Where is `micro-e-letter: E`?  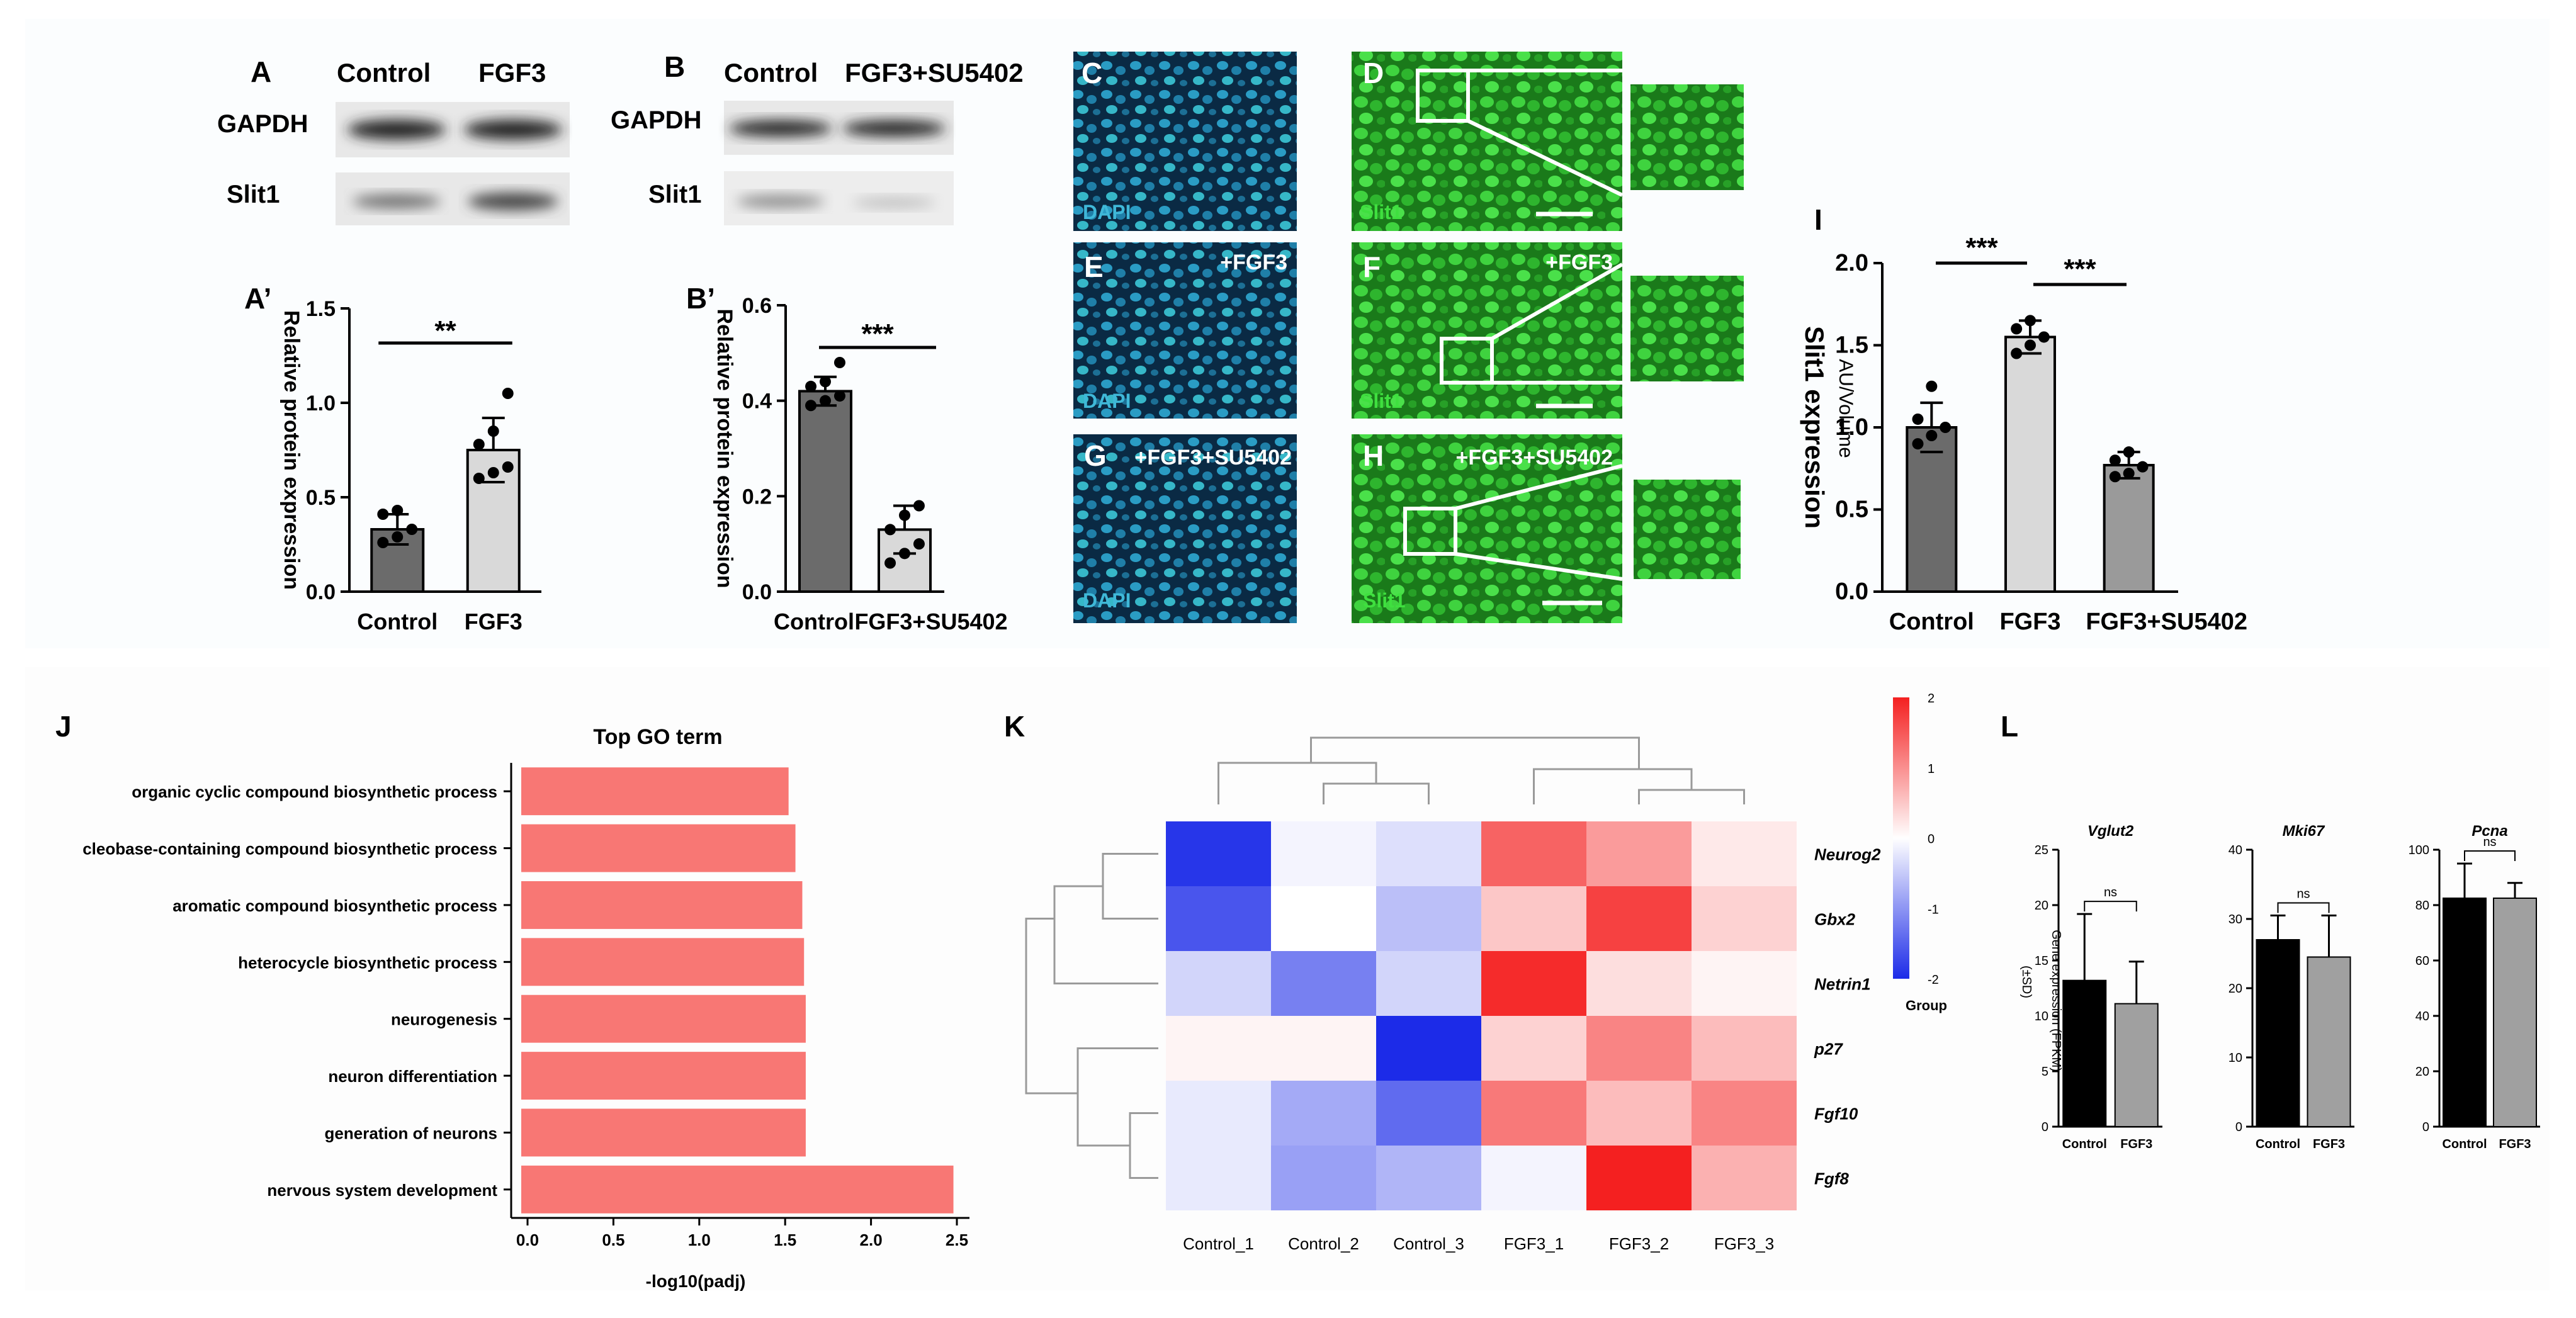
micro-e-letter: E is located at coordinates (1094, 267).